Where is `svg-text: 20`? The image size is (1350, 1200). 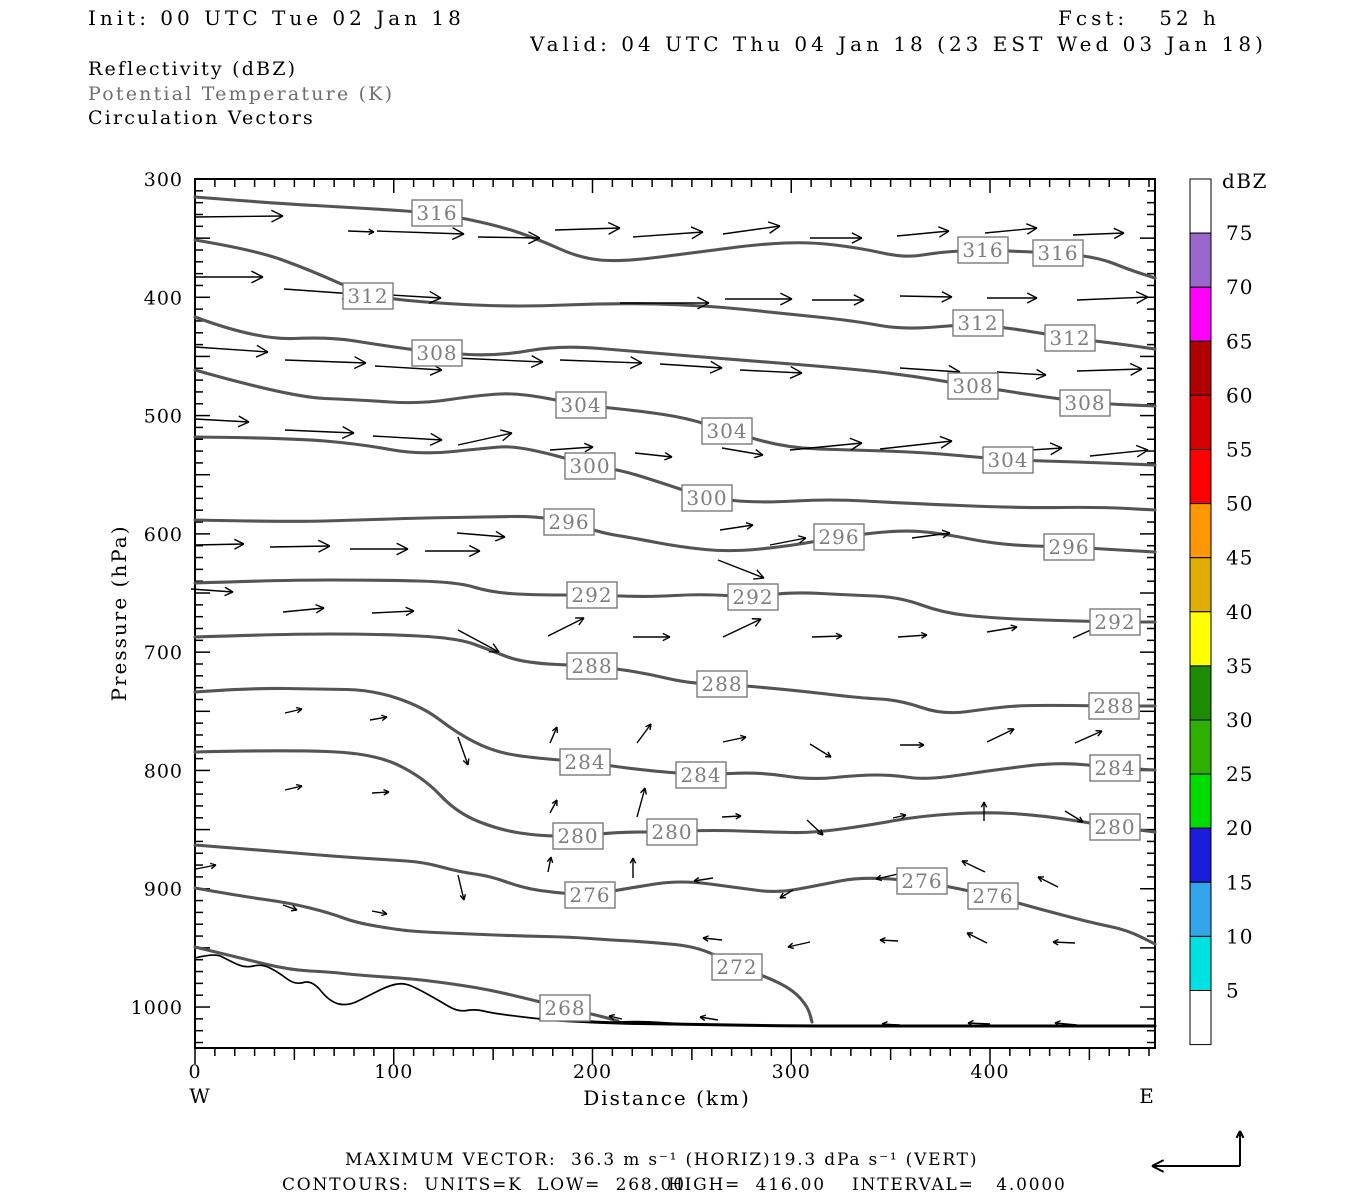 svg-text: 20 is located at coordinates (1239, 828).